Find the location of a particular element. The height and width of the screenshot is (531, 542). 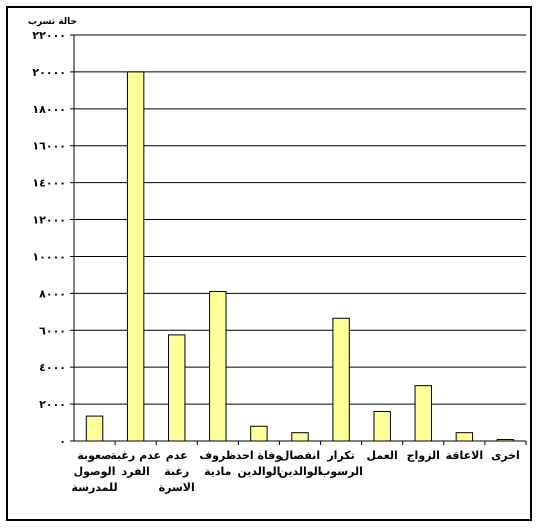

x-tick-label: اخرى is located at coordinates (505, 455).